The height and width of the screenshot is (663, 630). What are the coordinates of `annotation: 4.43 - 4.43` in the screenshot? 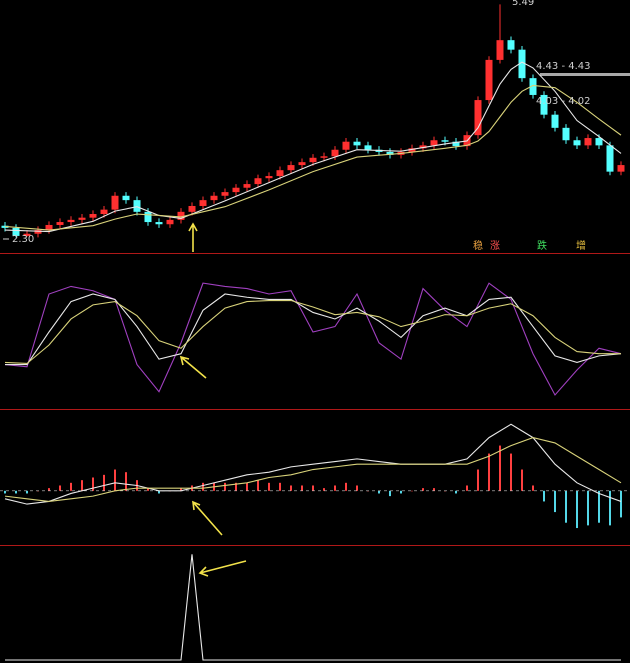 It's located at (563, 66).